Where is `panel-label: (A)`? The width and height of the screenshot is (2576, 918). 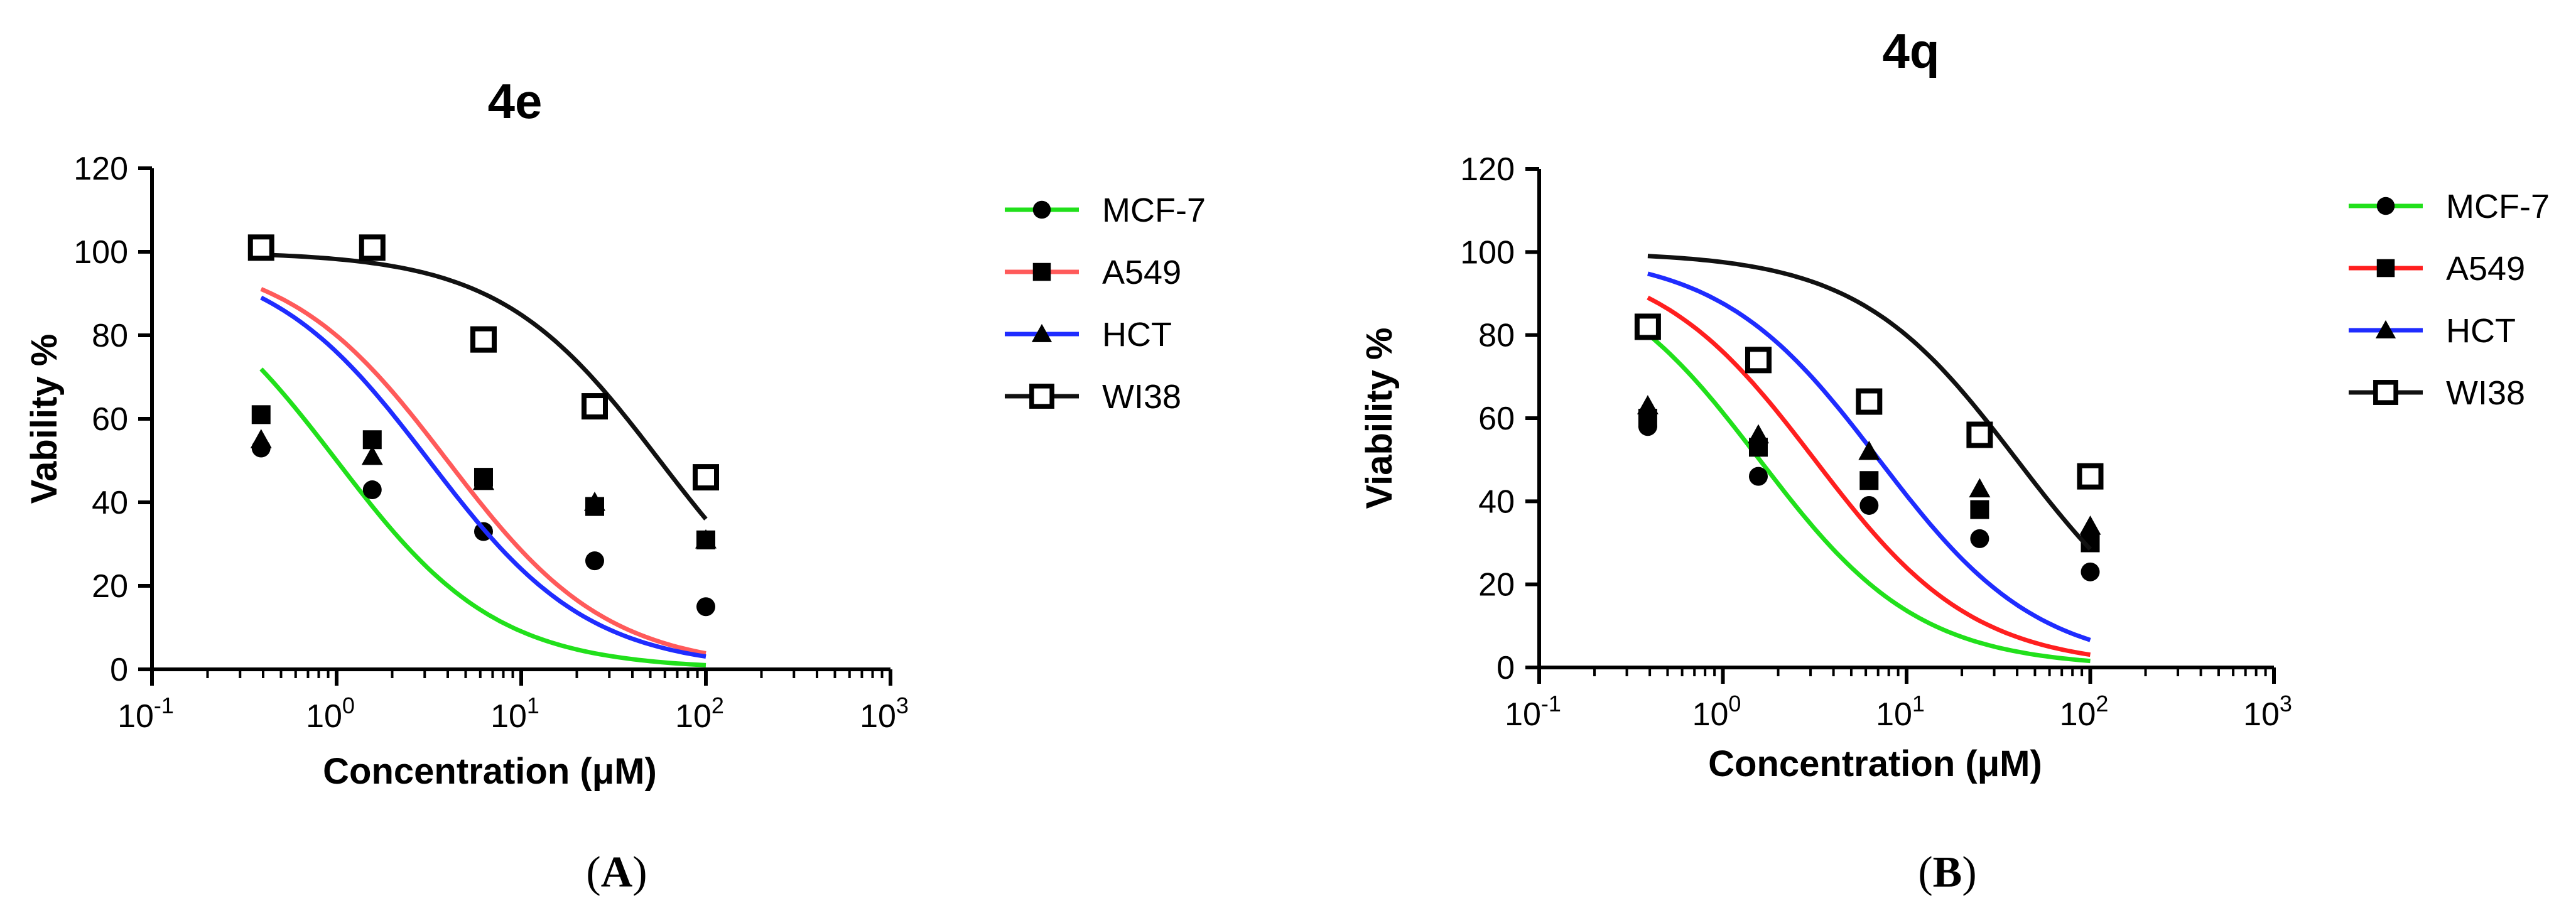
panel-label: (A) is located at coordinates (617, 872).